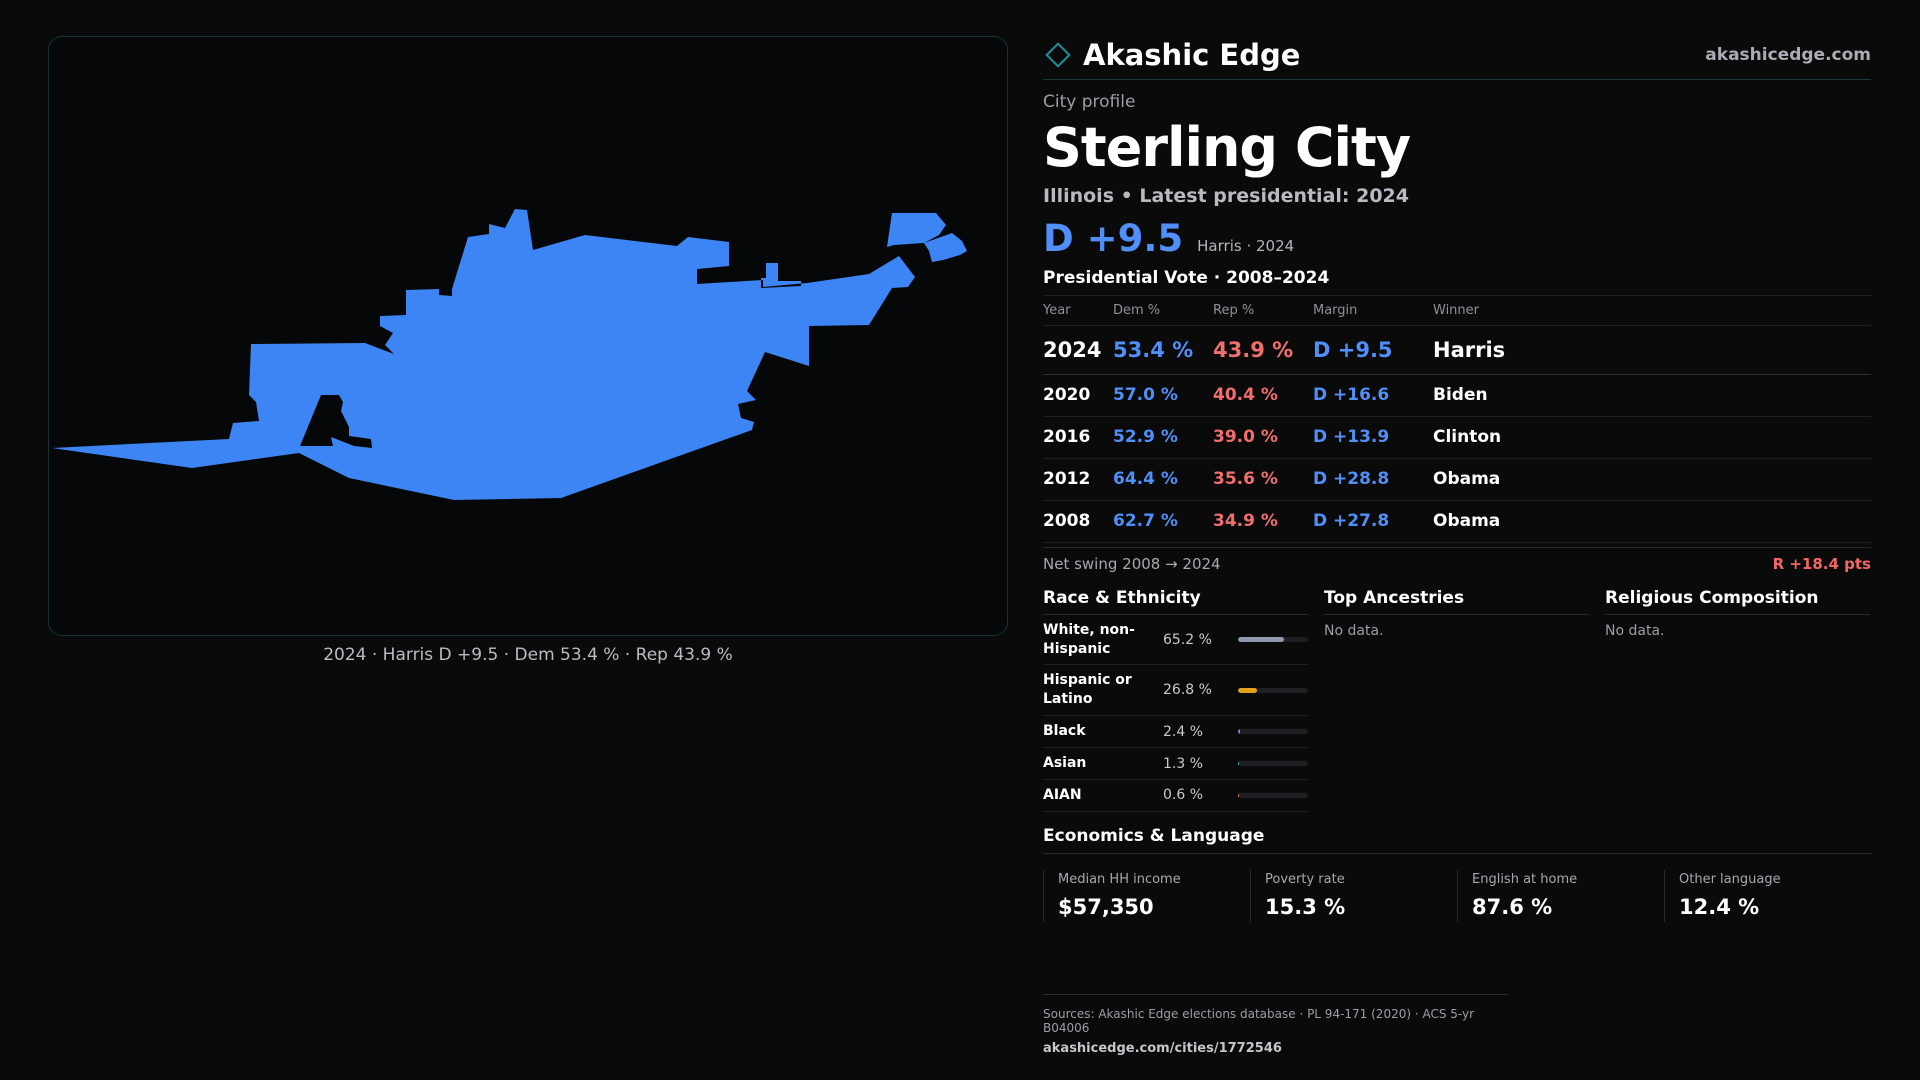  I want to click on stat-median-income: Median HH income $57,350, so click(1146, 895).